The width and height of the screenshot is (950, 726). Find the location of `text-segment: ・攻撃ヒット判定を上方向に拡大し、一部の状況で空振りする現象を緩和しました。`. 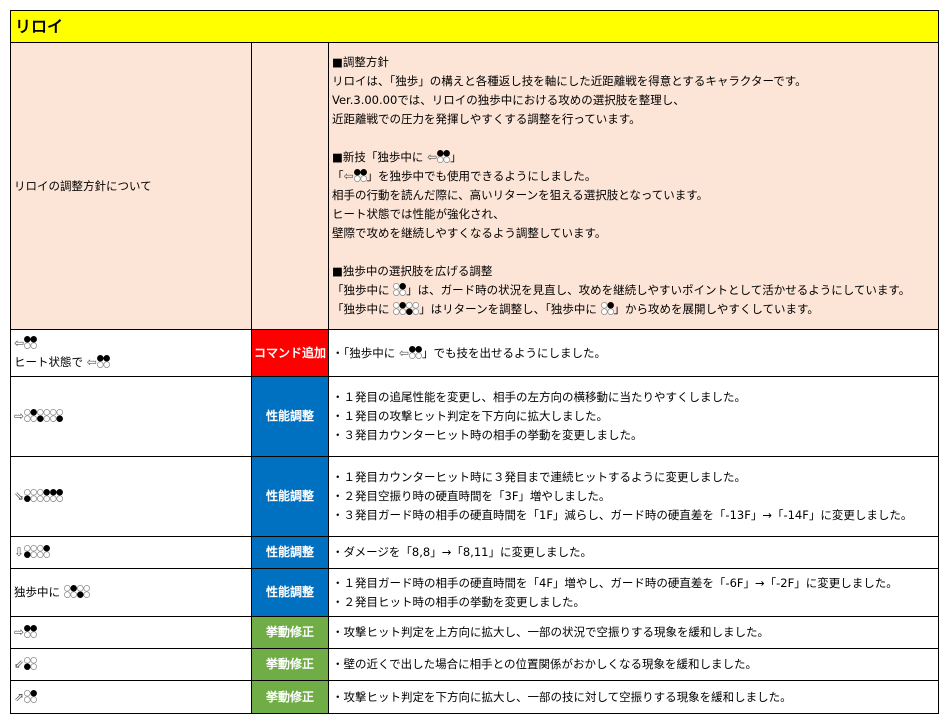

text-segment: ・攻撃ヒット判定を上方向に拡大し、一部の状況で空振りする現象を緩和しました。 is located at coordinates (550, 632).